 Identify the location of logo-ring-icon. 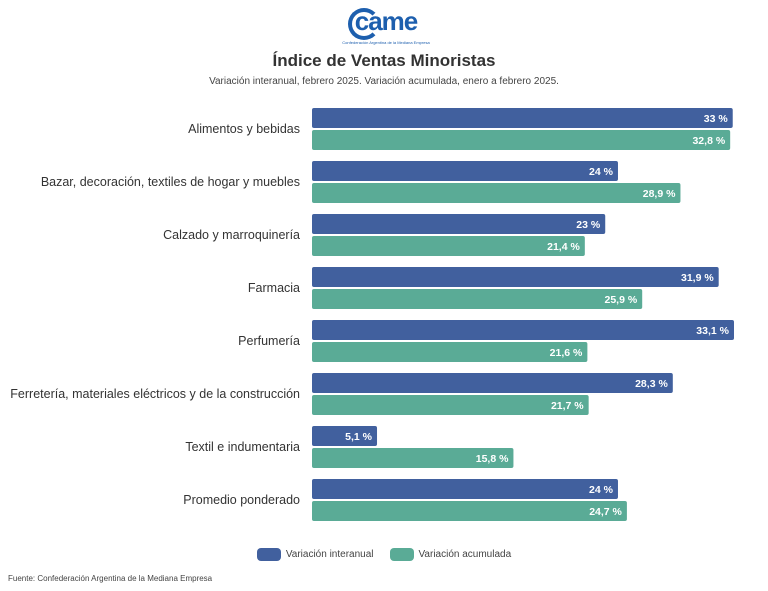
(364, 24).